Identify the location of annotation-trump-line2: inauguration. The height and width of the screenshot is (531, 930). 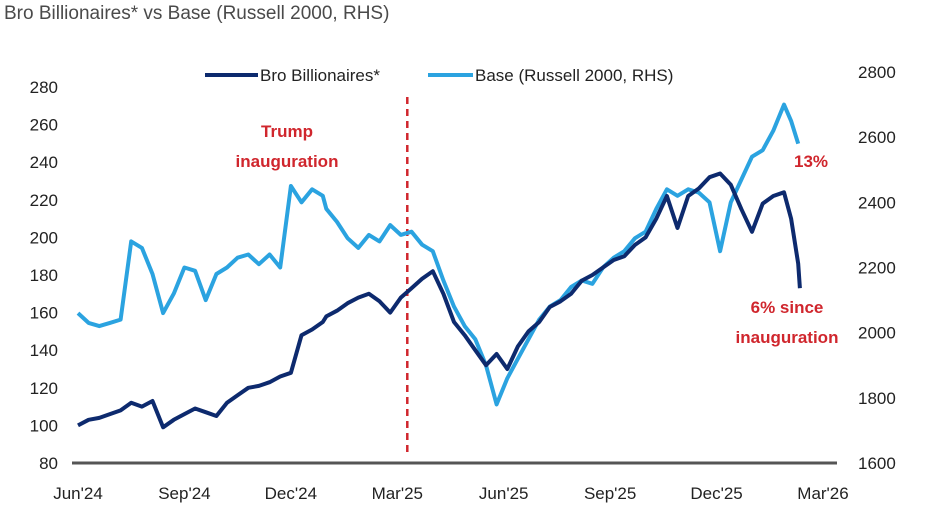
(287, 161).